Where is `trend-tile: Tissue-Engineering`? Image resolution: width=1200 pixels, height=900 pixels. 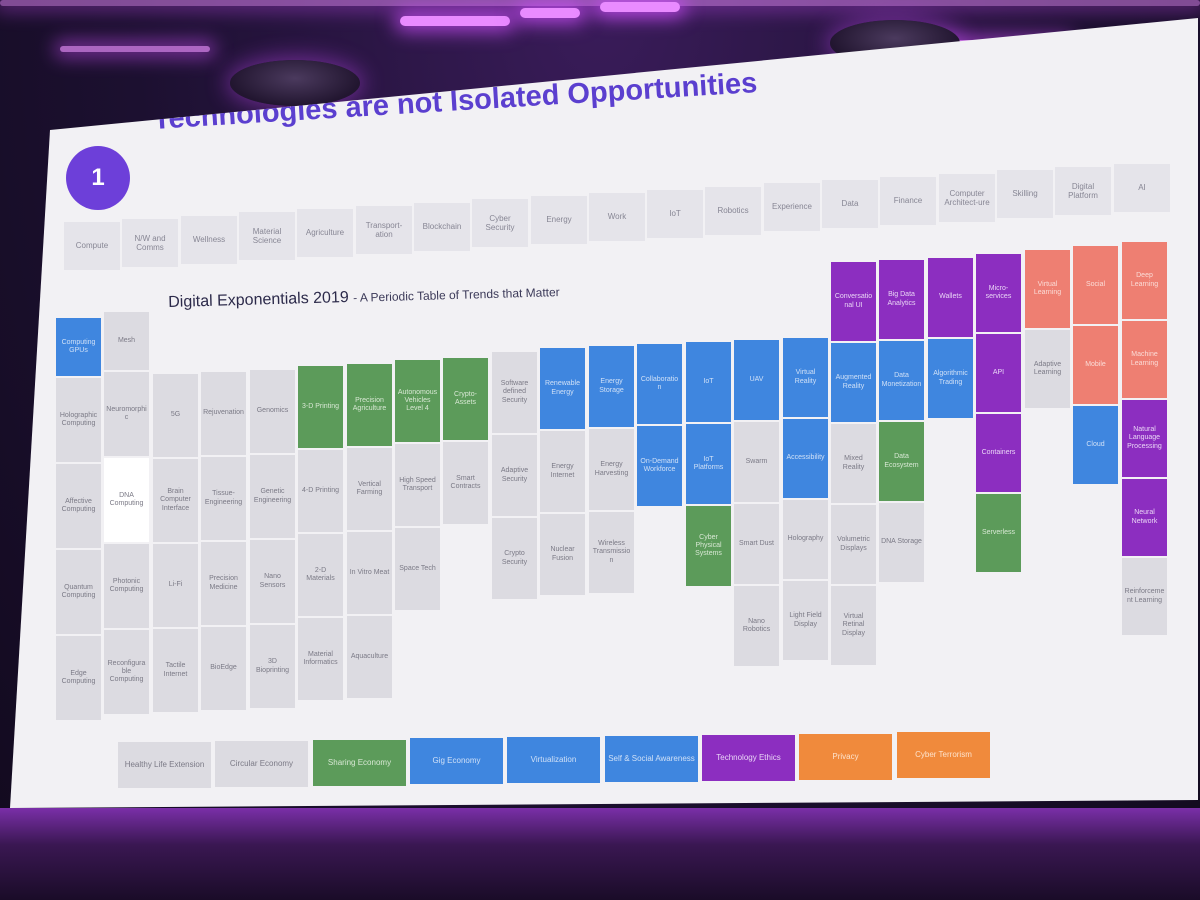
trend-tile: Tissue-Engineering is located at coordinates (223, 498).